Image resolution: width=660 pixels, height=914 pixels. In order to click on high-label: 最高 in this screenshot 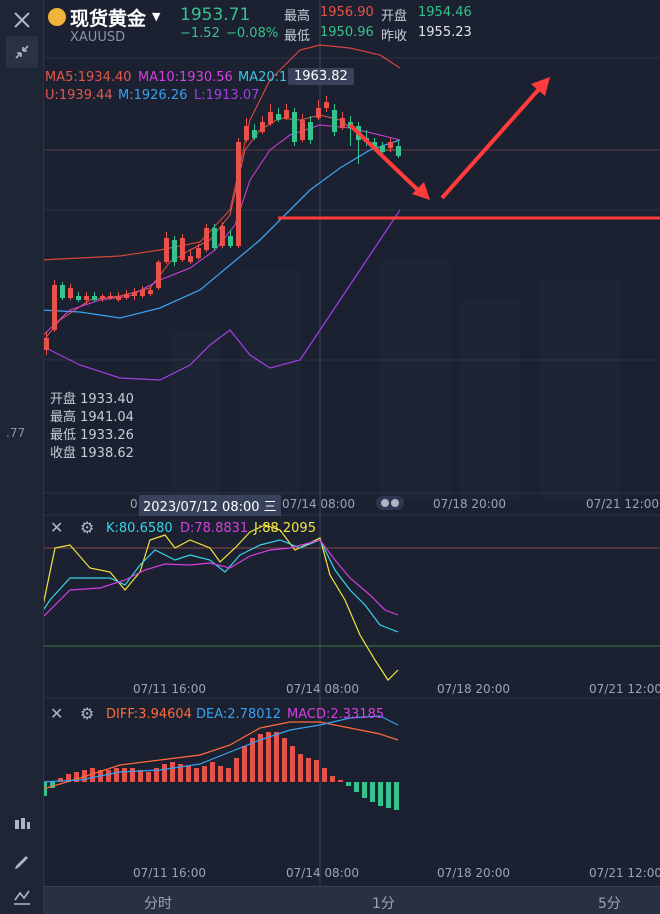, I will do `click(297, 16)`.